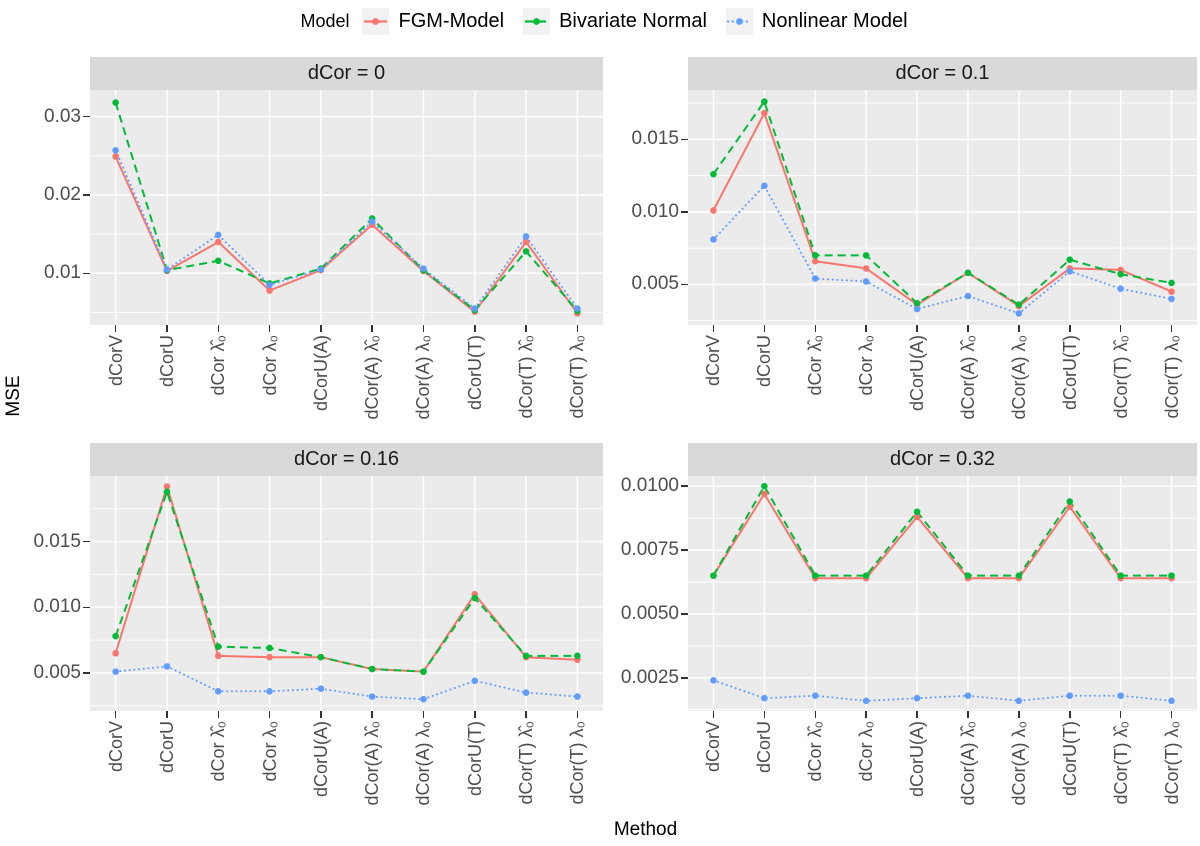 This screenshot has height=846, width=1200. What do you see at coordinates (115, 747) in the screenshot?
I see `x-tick-label: dCorV` at bounding box center [115, 747].